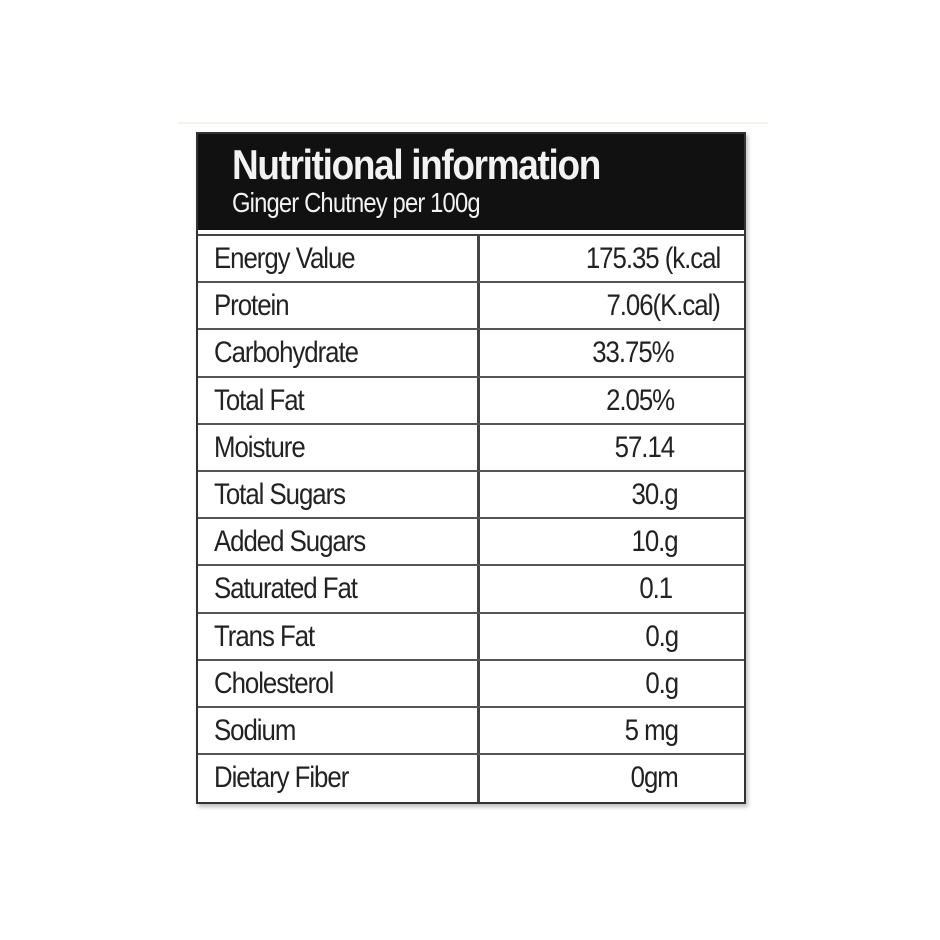 This screenshot has width=940, height=940. I want to click on nutrient-value-text: 0.1, so click(656, 589).